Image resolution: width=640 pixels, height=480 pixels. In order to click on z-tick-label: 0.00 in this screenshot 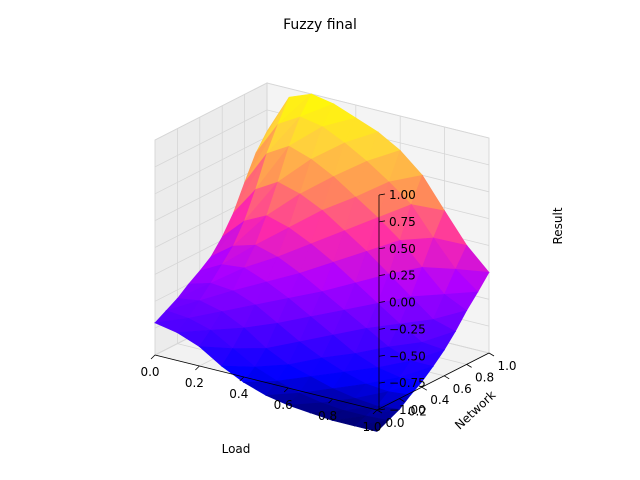, I will do `click(402, 303)`.